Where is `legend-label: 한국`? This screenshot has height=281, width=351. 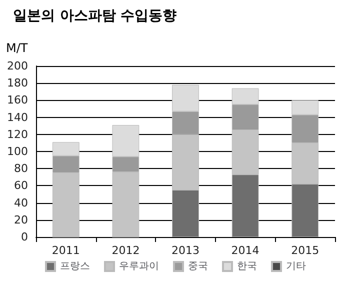 legend-label: 한국 is located at coordinates (247, 266).